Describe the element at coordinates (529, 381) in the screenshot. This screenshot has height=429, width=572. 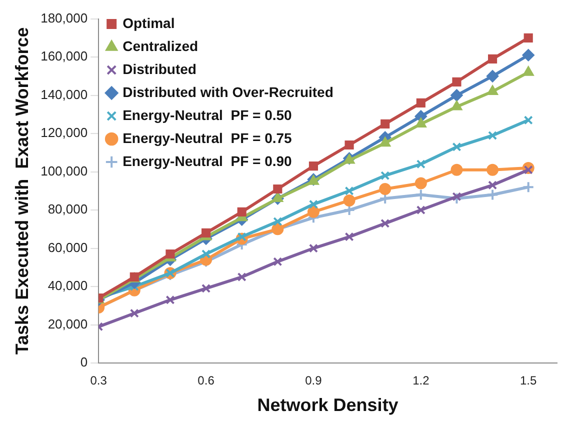
I see `x-tick-label: 1.5` at that location.